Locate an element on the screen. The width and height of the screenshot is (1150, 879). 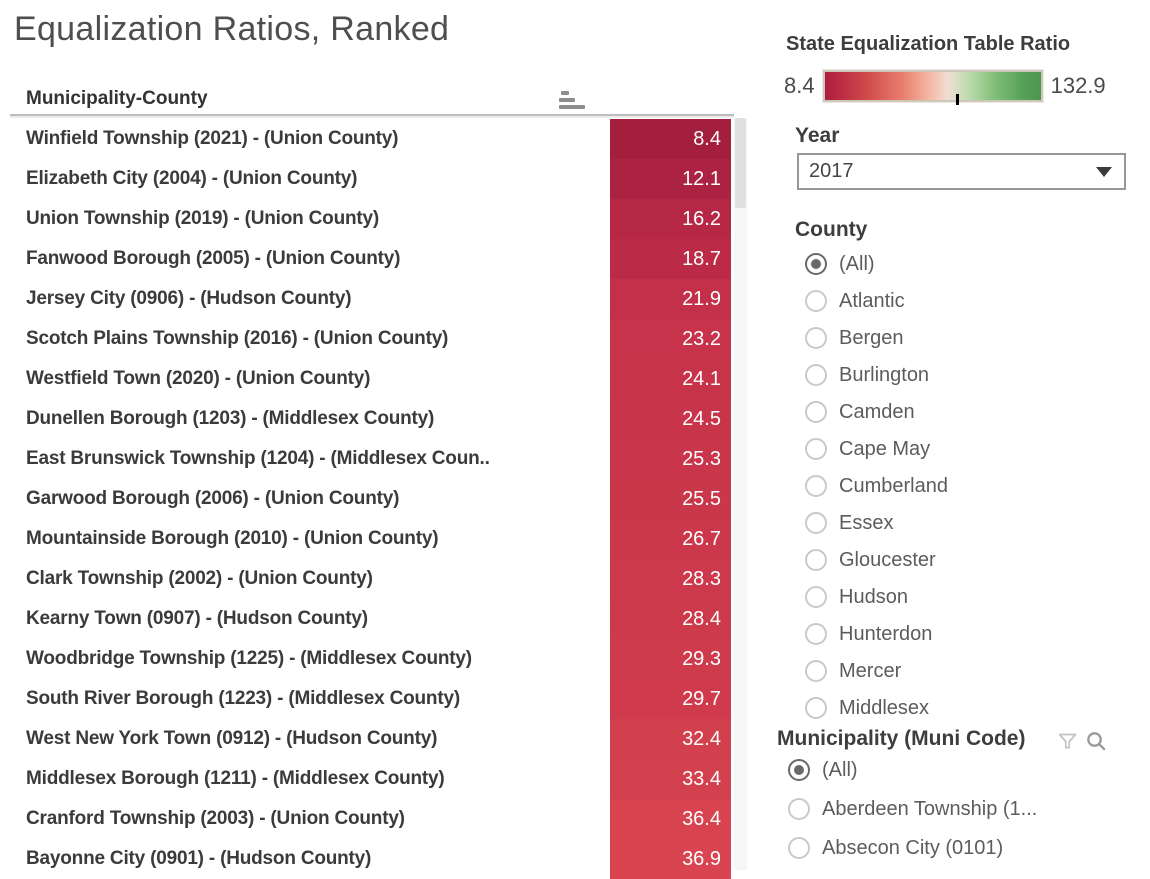
county-option-label: Hunterdon is located at coordinates (886, 633).